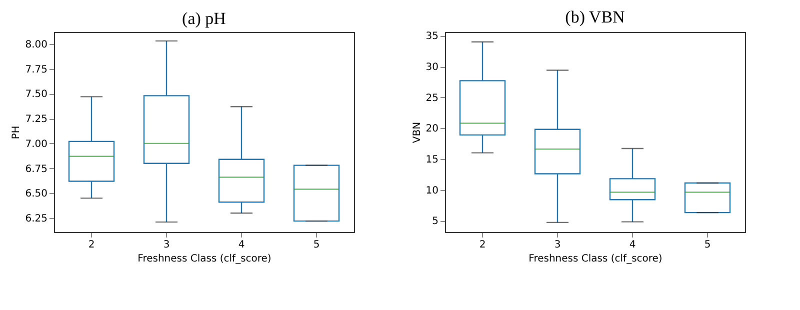 The height and width of the screenshot is (310, 800). I want to click on y-tick-label: 25, so click(432, 98).